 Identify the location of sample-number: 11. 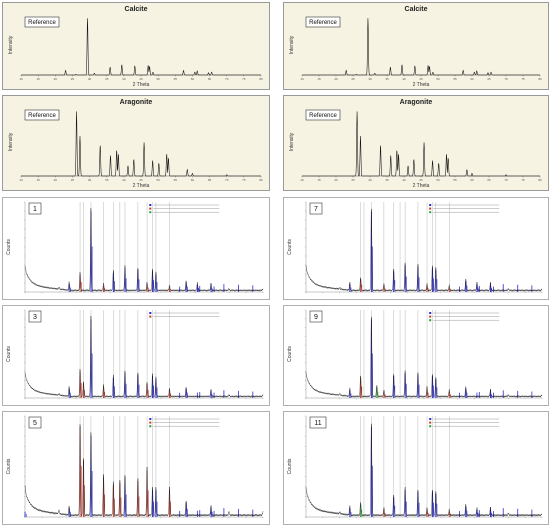
(317, 423).